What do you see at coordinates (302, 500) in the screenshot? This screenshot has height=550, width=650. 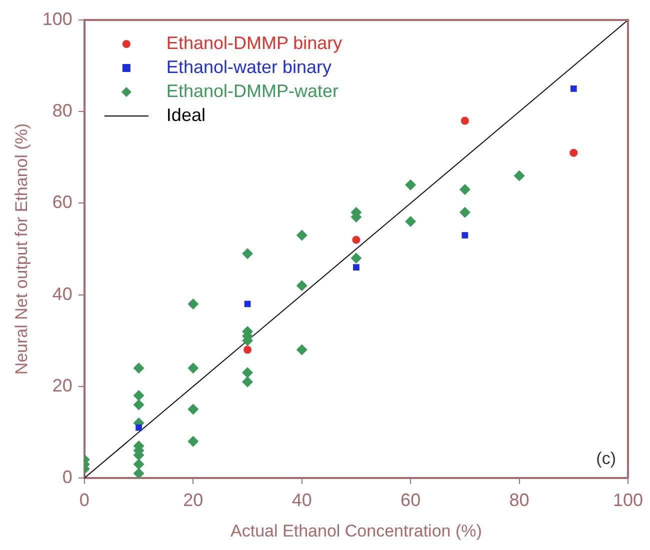 I see `x-tick-label: 40` at bounding box center [302, 500].